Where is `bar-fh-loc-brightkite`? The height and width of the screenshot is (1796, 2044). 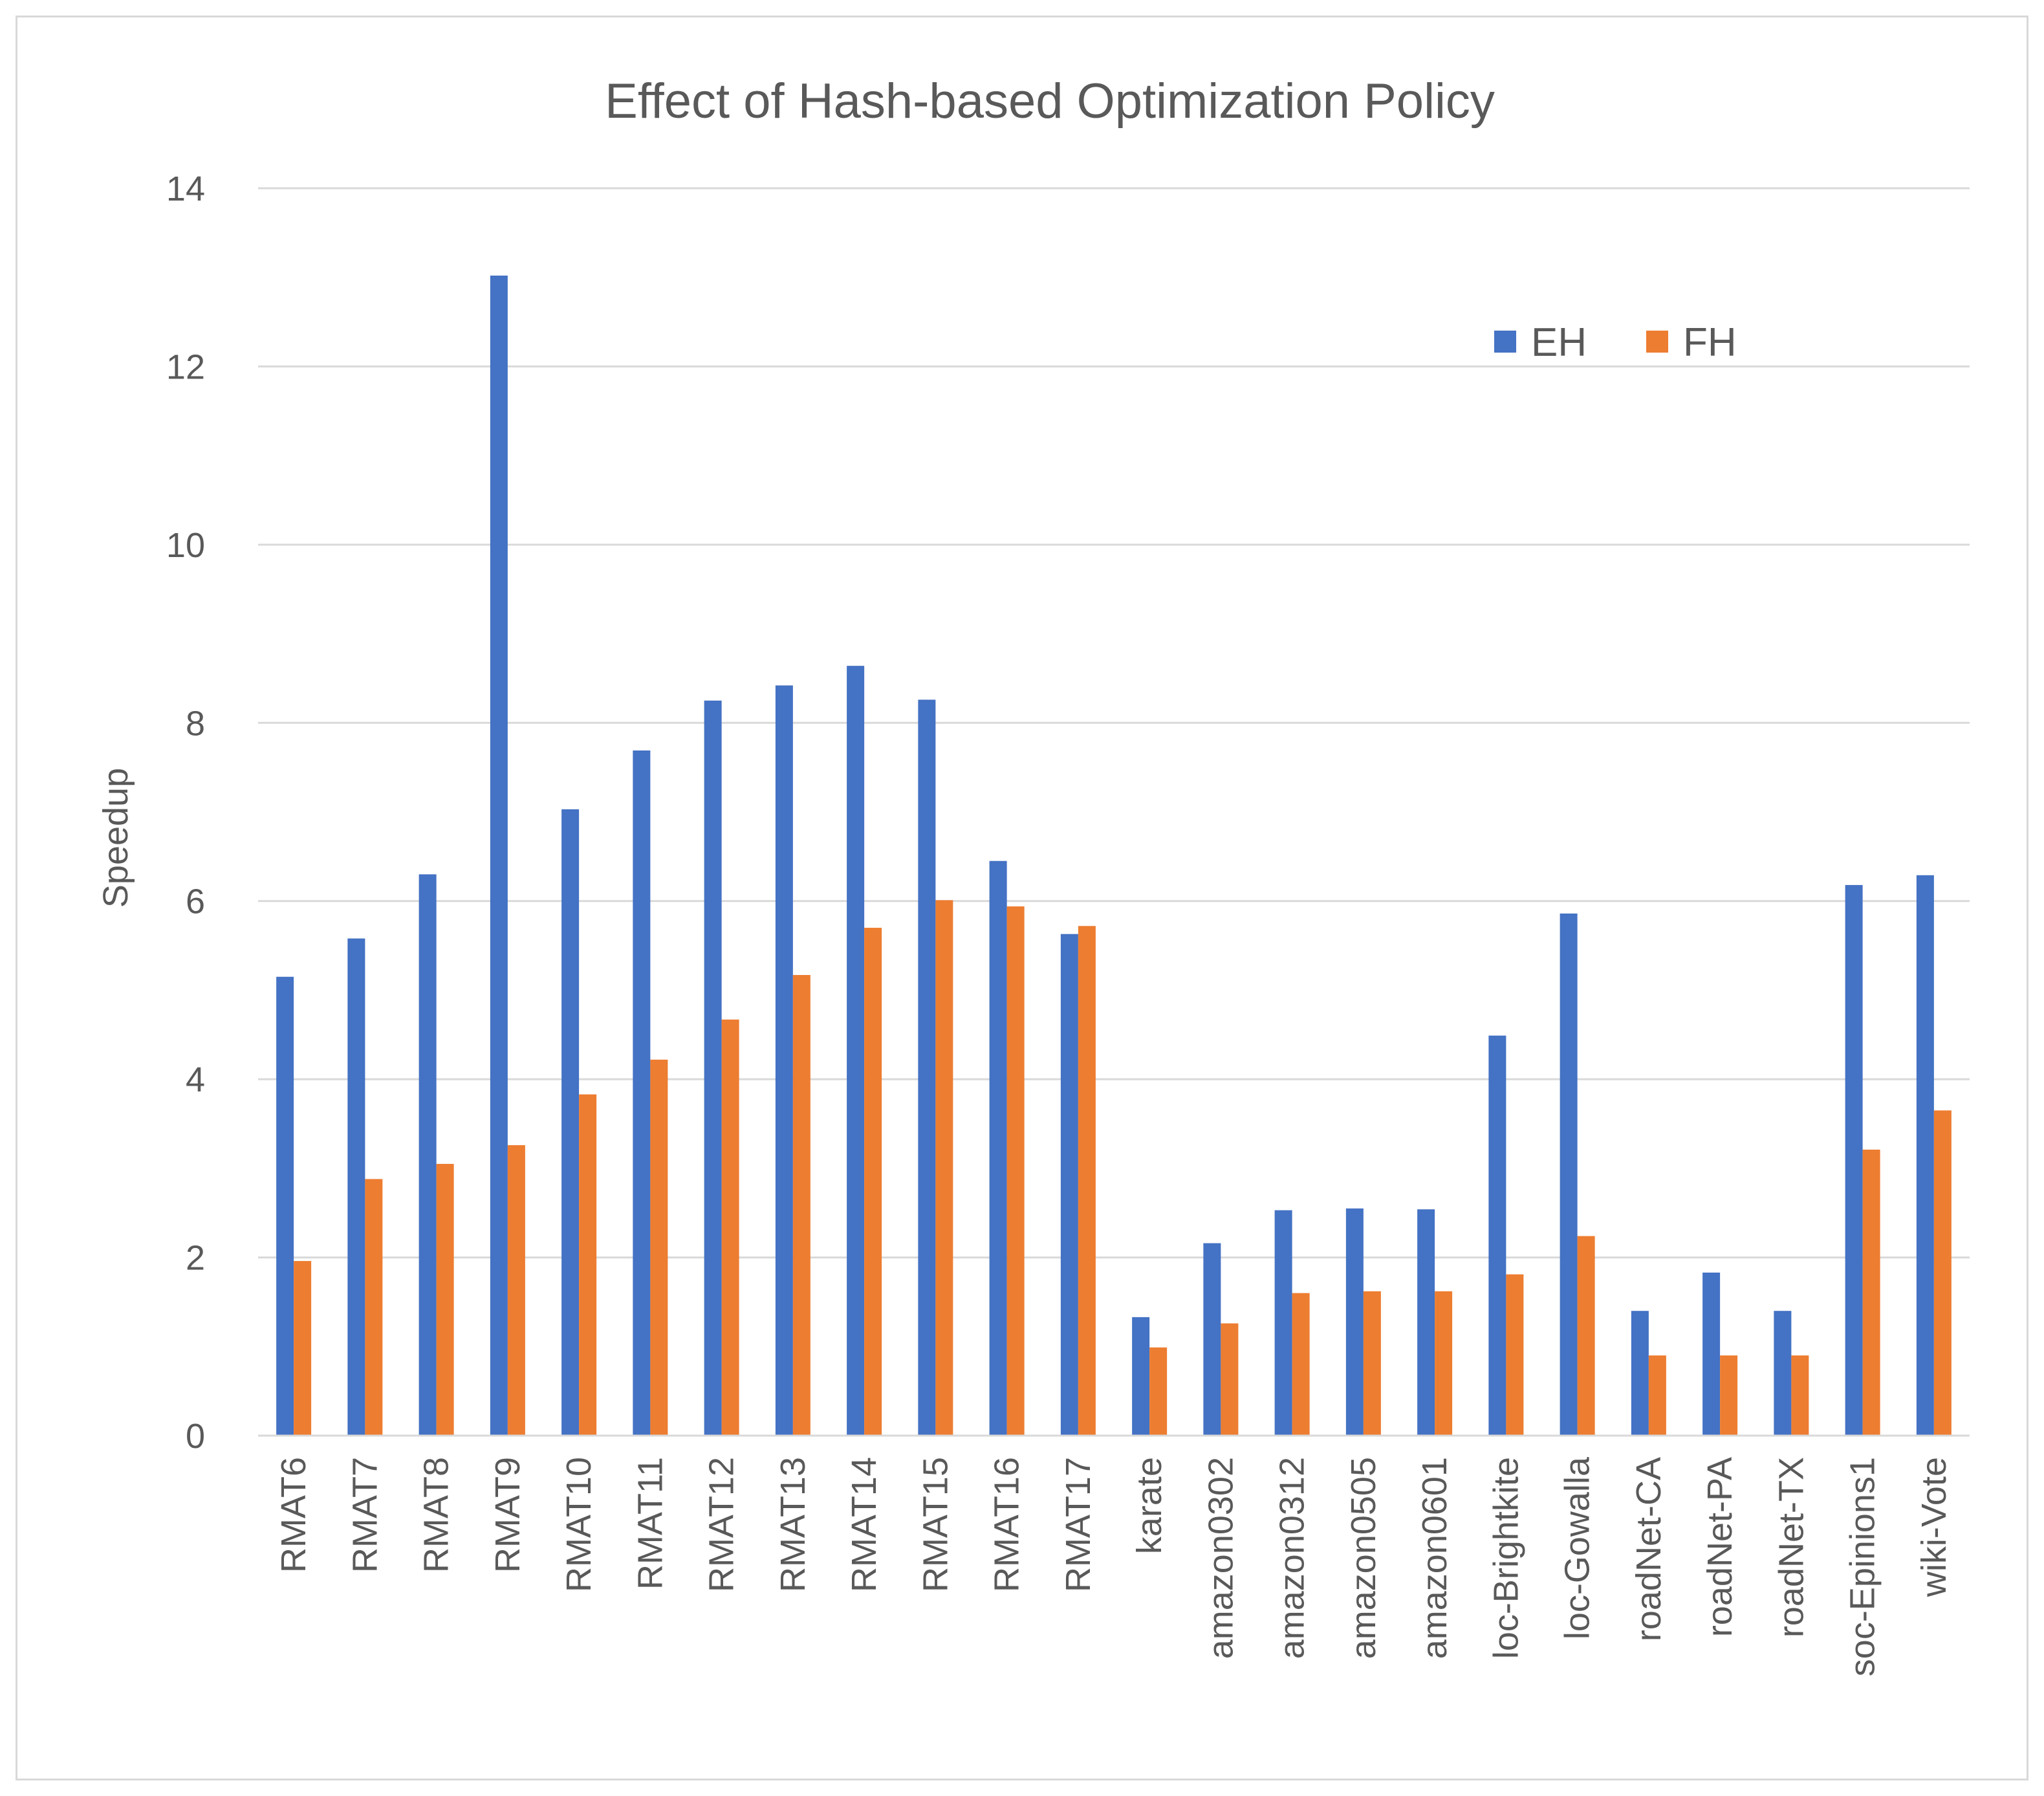 bar-fh-loc-brightkite is located at coordinates (1515, 1355).